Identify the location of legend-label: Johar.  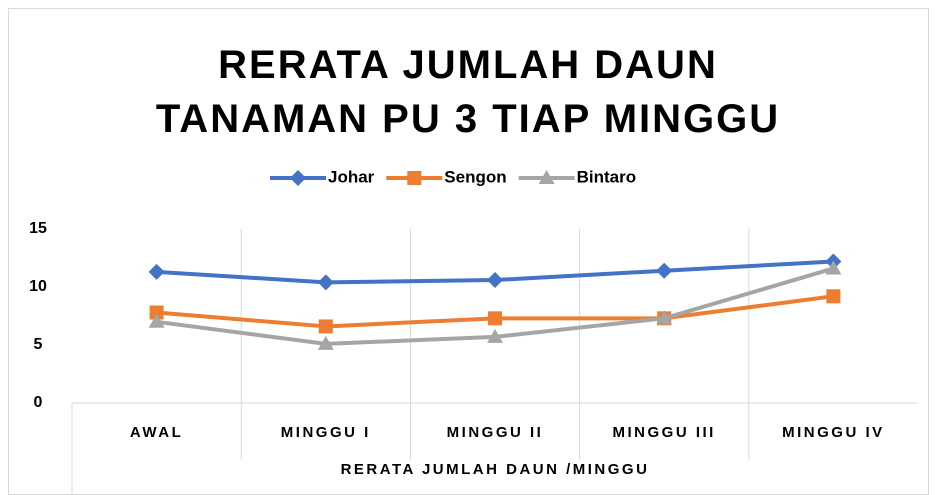
(351, 176).